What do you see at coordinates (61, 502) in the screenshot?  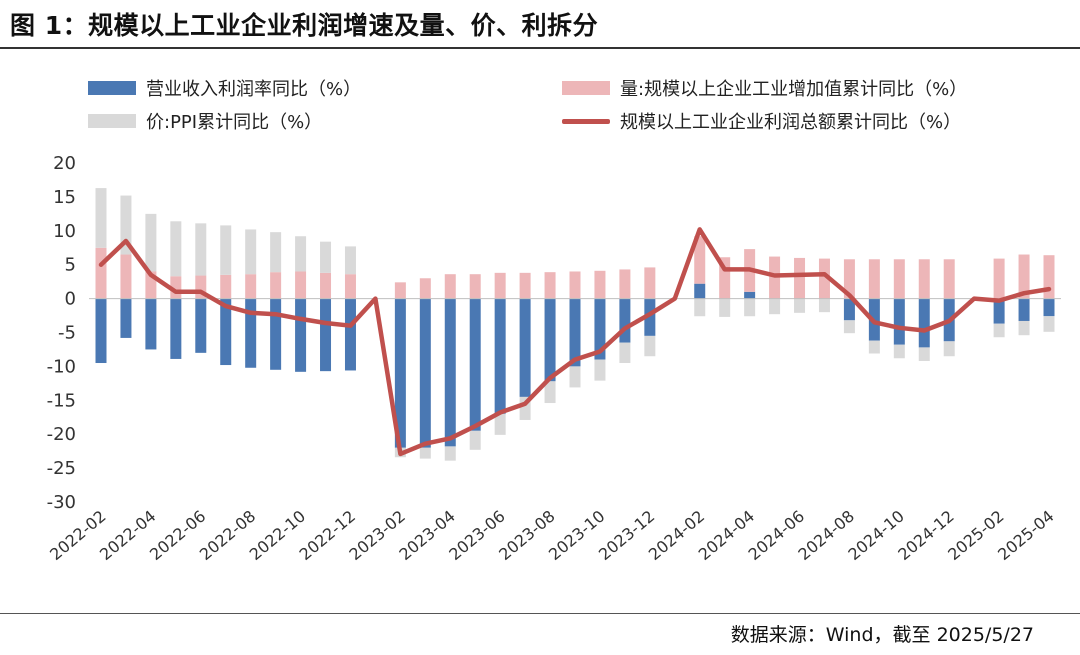 I see `y-tick-label: -30` at bounding box center [61, 502].